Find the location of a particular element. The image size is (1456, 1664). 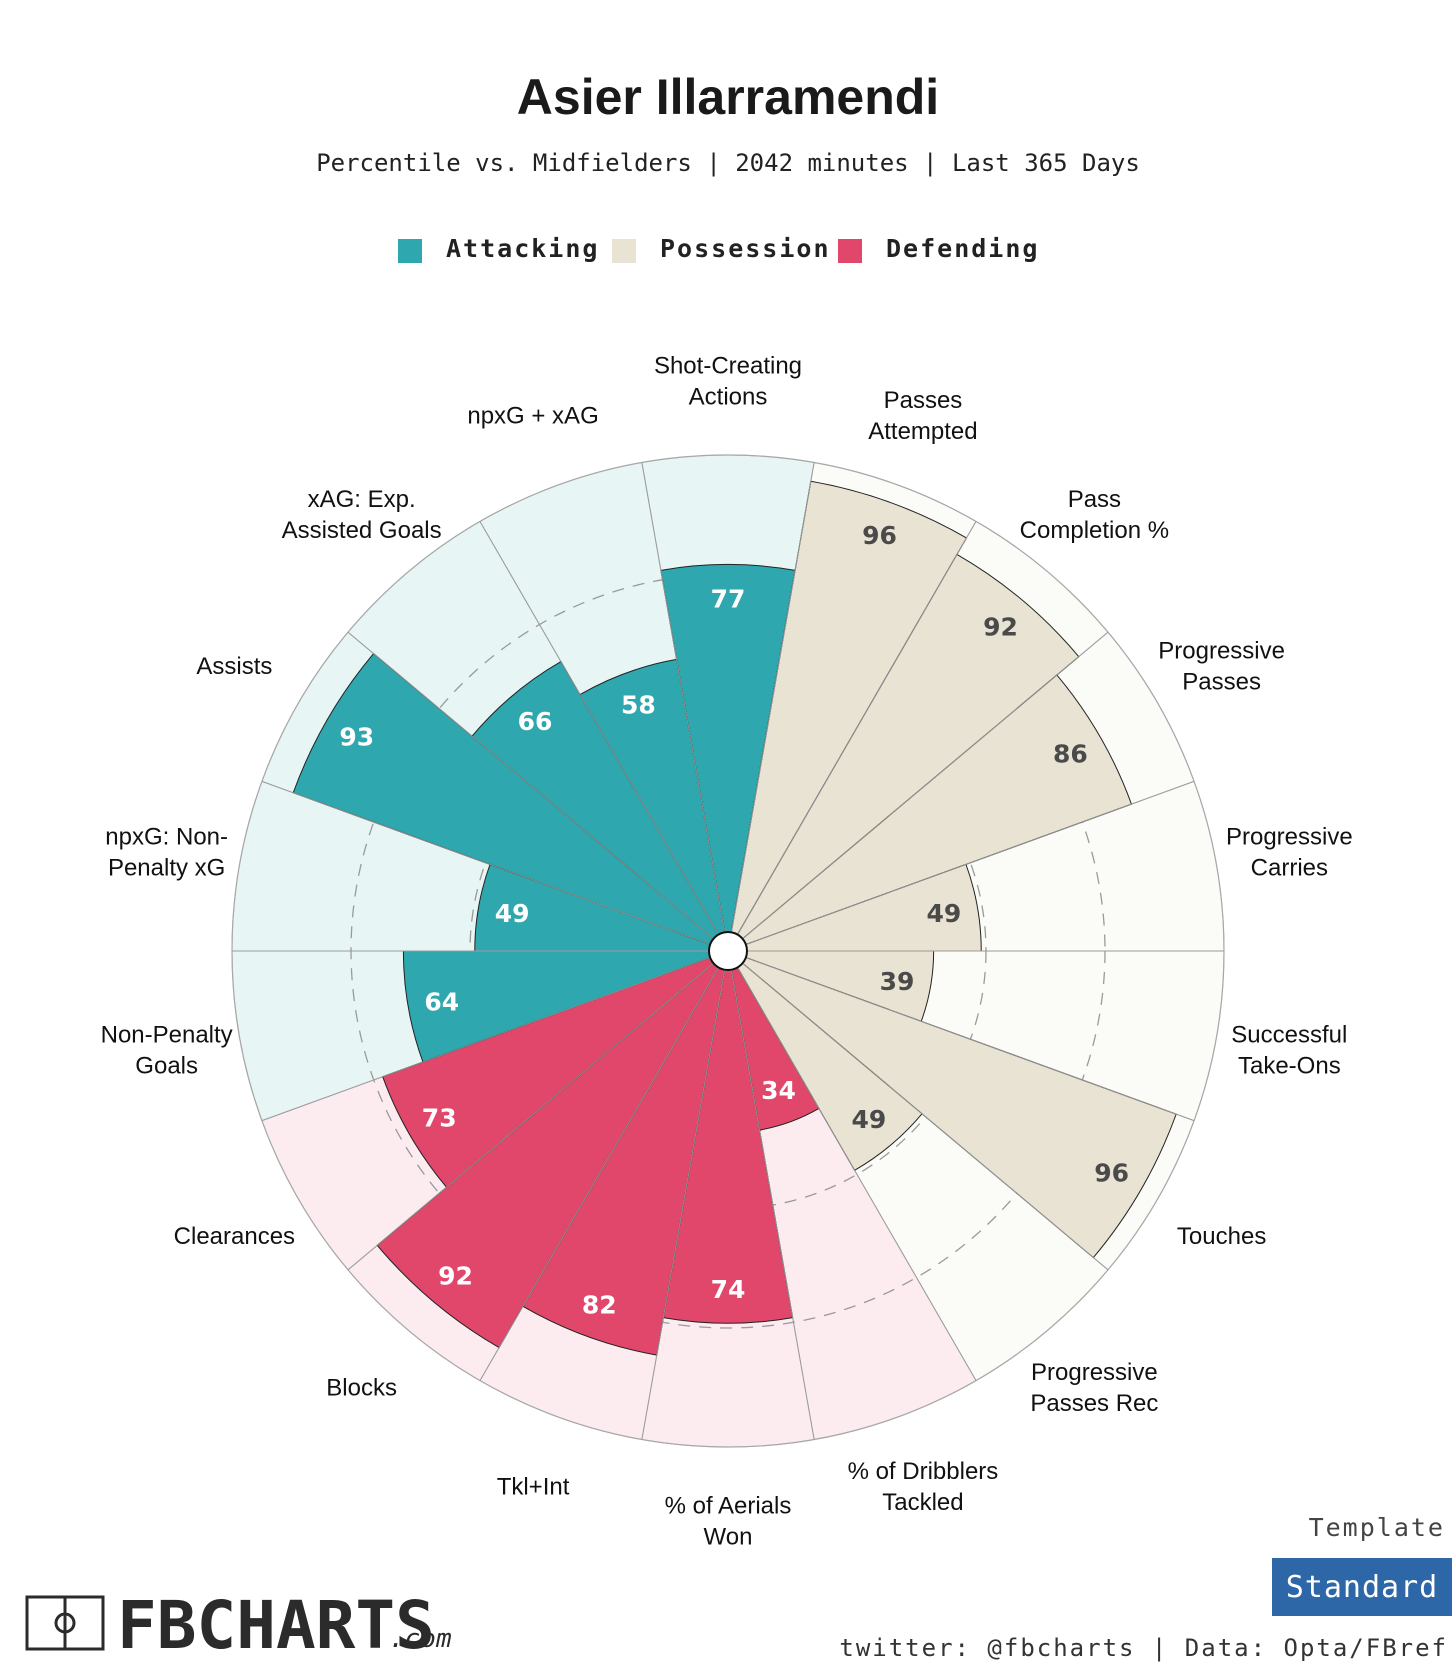

category-label-of-aerials-won: % of Aerials Won is located at coordinates (728, 1522).